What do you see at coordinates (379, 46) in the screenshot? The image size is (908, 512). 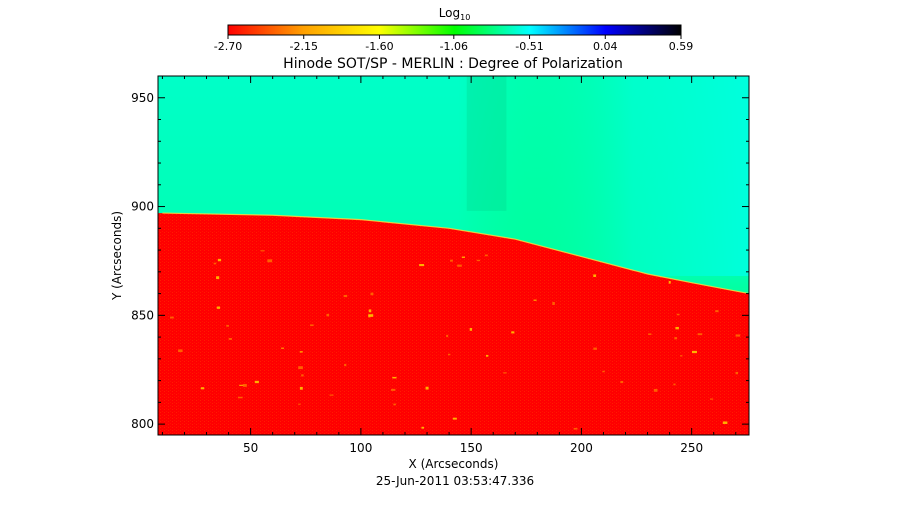 I see `colorbar-tick-label: -1.60` at bounding box center [379, 46].